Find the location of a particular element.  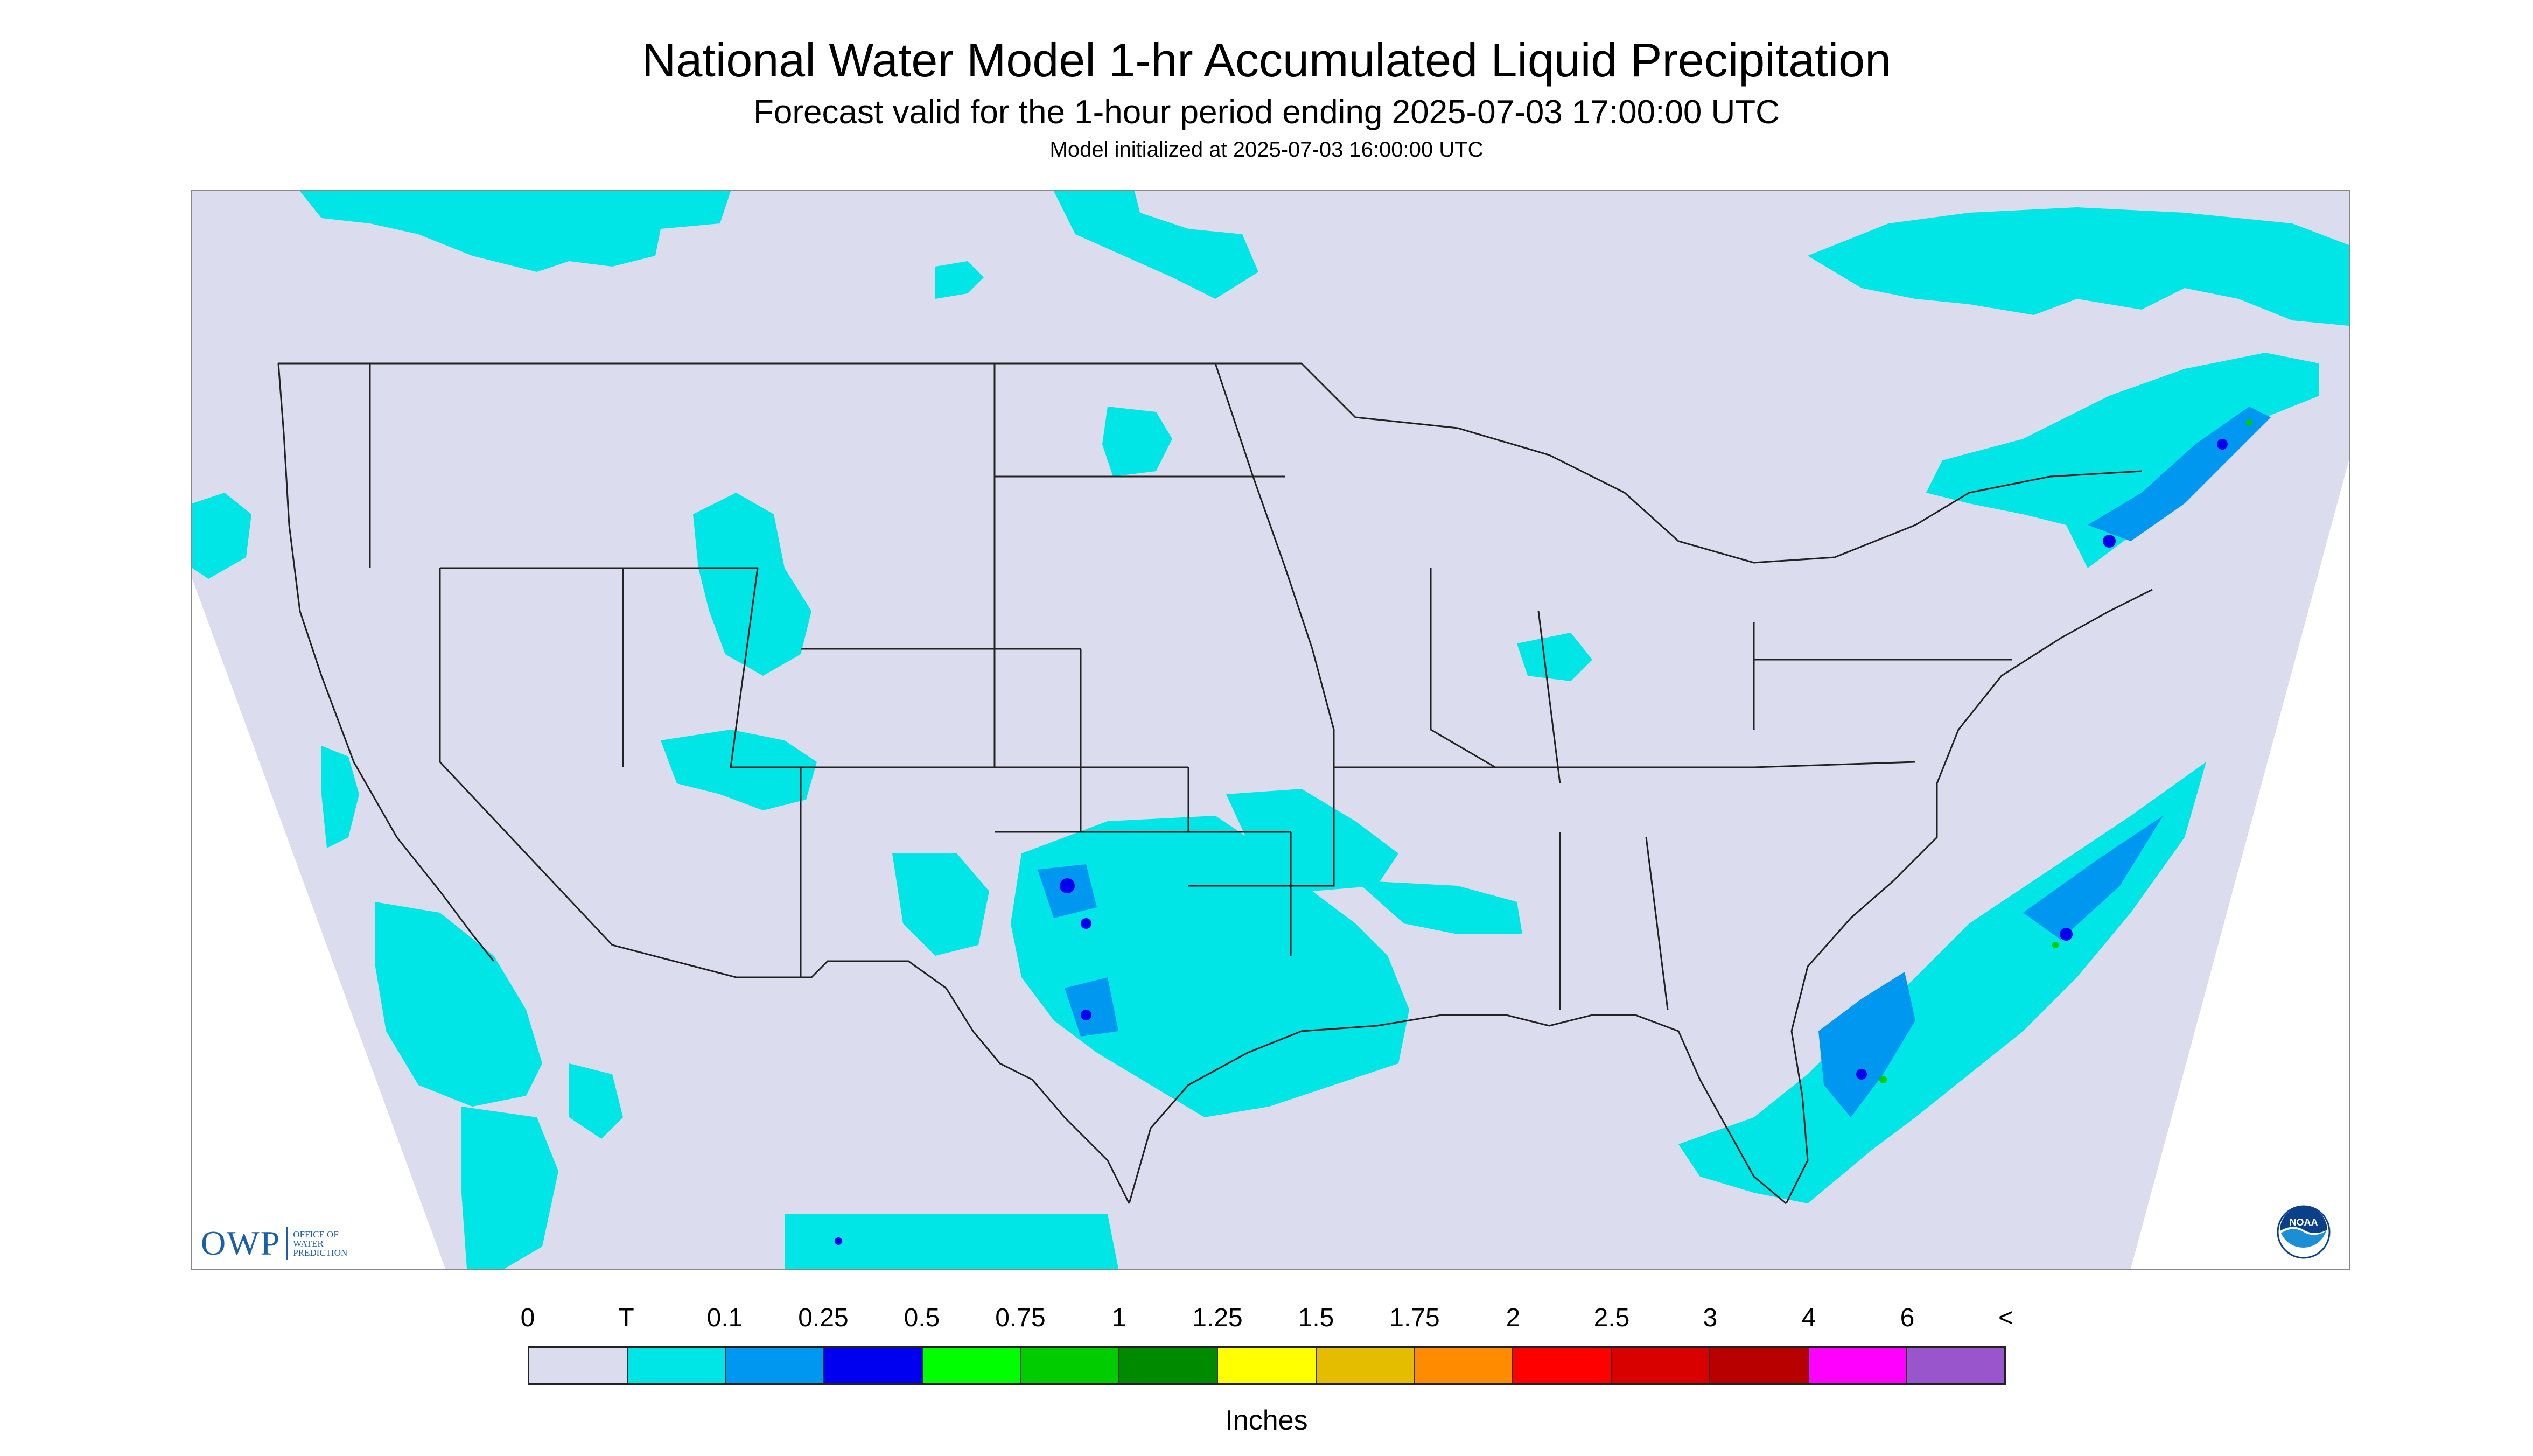

precip-area-canada-north is located at coordinates (1156, 245).